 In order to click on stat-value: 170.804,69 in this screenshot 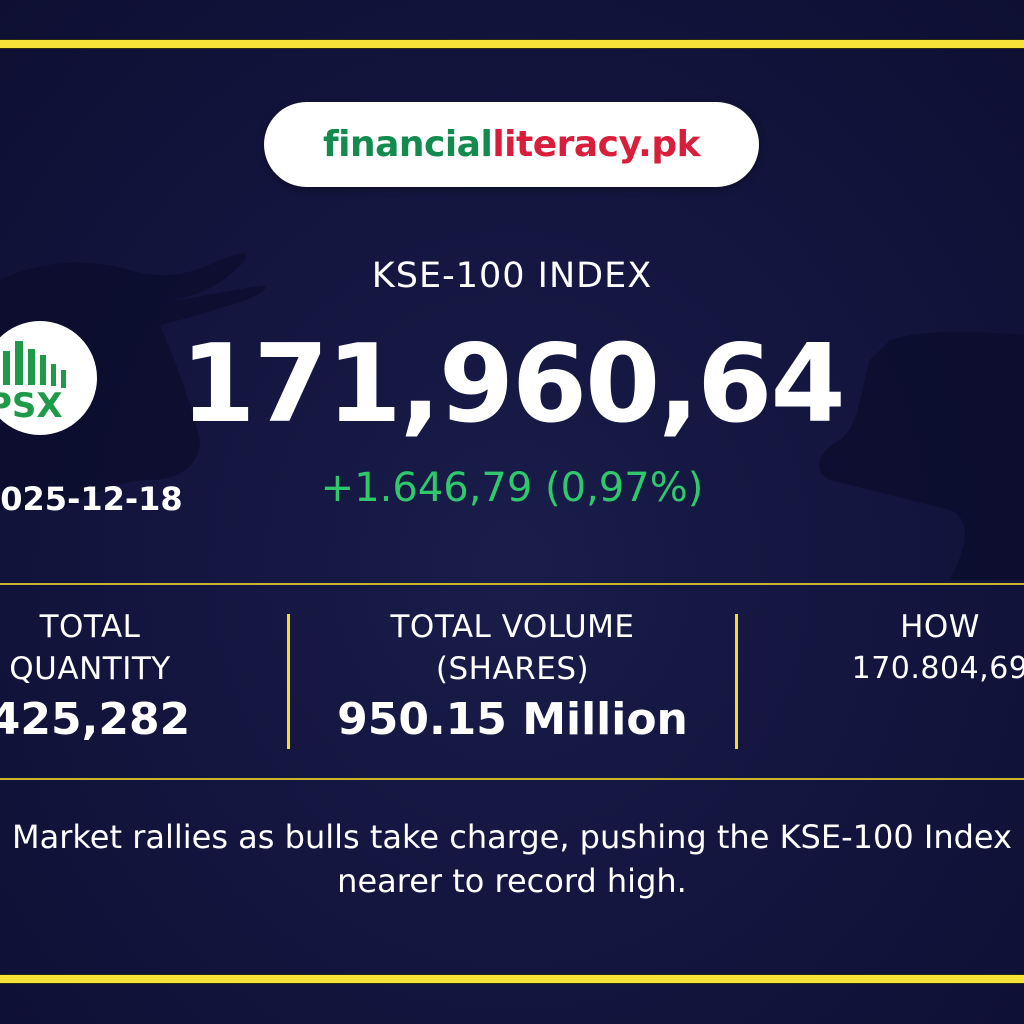, I will do `click(937, 668)`.